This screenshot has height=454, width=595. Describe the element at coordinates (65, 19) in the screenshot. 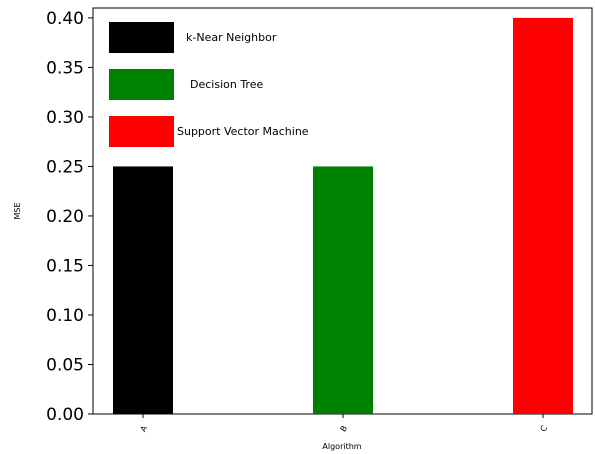

I see `y-tick-label: 0.40` at that location.